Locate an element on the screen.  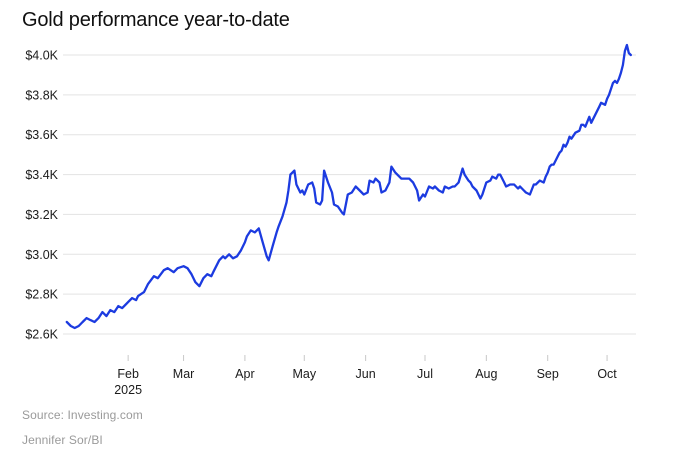
y-tick-label: $3.8K is located at coordinates (41, 95).